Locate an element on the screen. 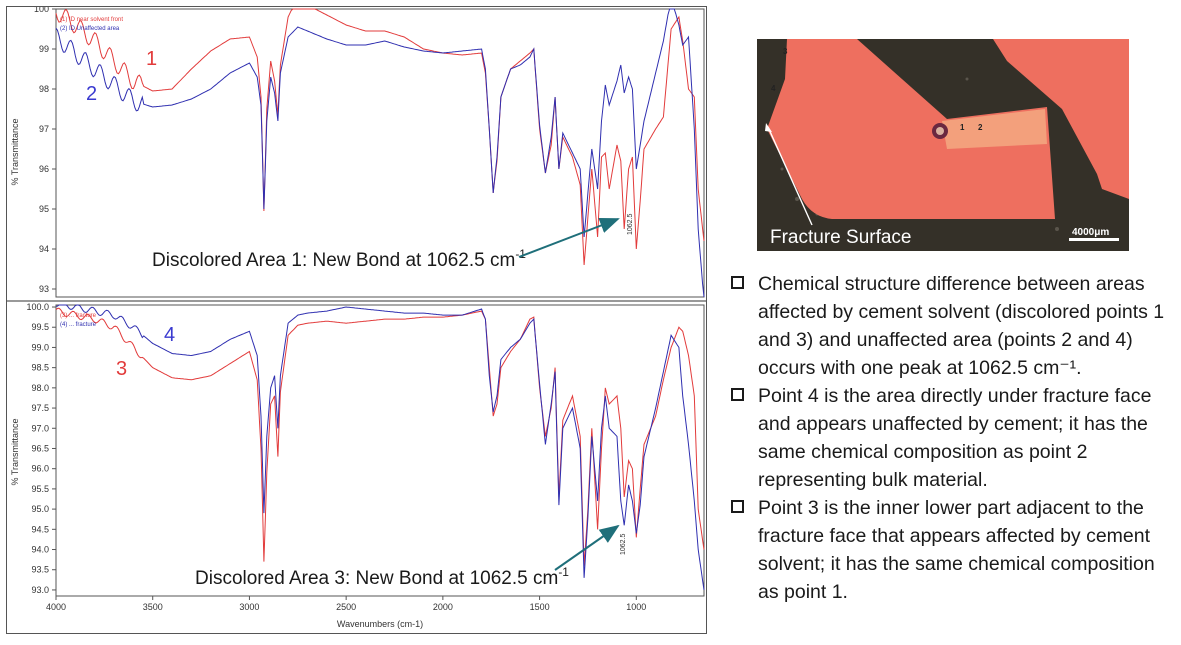 The height and width of the screenshot is (645, 1181). legend-entry-0-1: (2) ID Unaffected area is located at coordinates (90, 29).